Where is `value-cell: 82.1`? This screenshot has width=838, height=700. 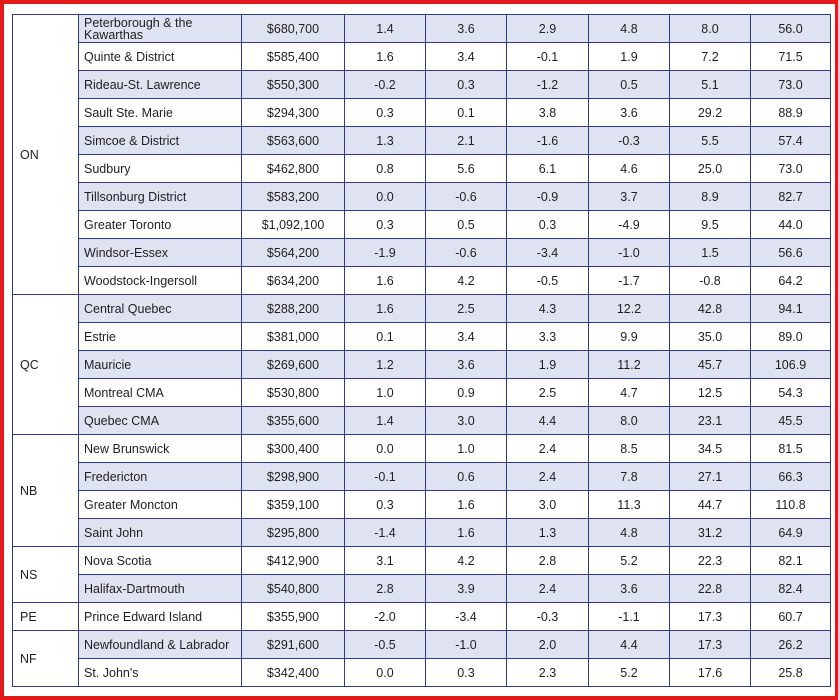 value-cell: 82.1 is located at coordinates (790, 560).